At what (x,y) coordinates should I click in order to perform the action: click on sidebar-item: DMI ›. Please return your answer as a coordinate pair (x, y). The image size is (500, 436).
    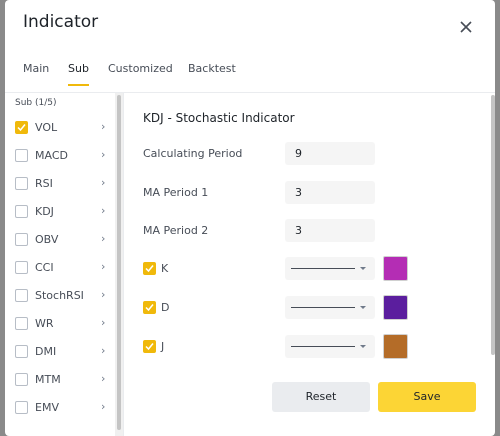
    Looking at the image, I should click on (62, 352).